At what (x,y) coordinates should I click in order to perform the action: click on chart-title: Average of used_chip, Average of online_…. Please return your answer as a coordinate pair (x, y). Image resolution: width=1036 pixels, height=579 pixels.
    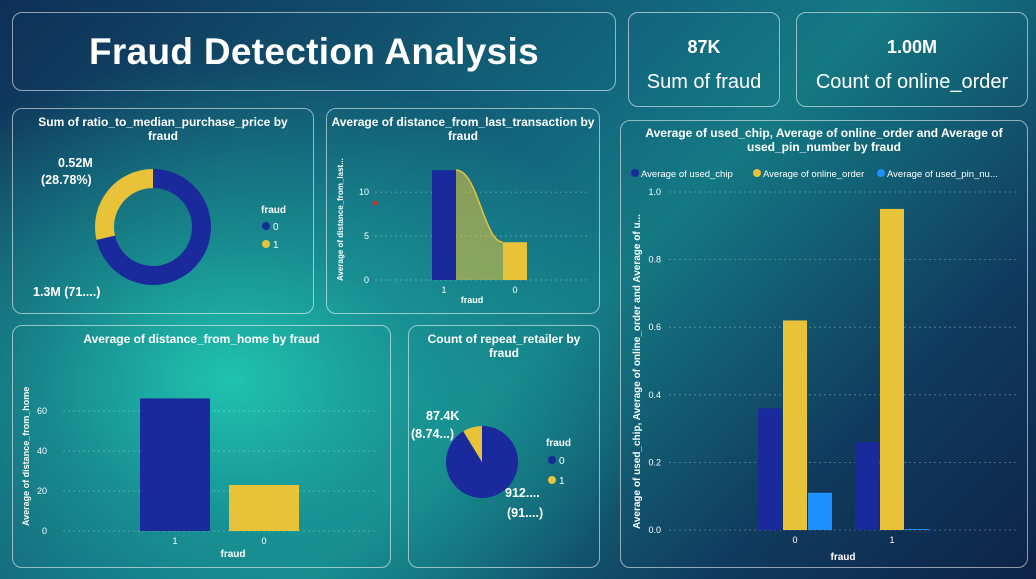
    Looking at the image, I should click on (824, 140).